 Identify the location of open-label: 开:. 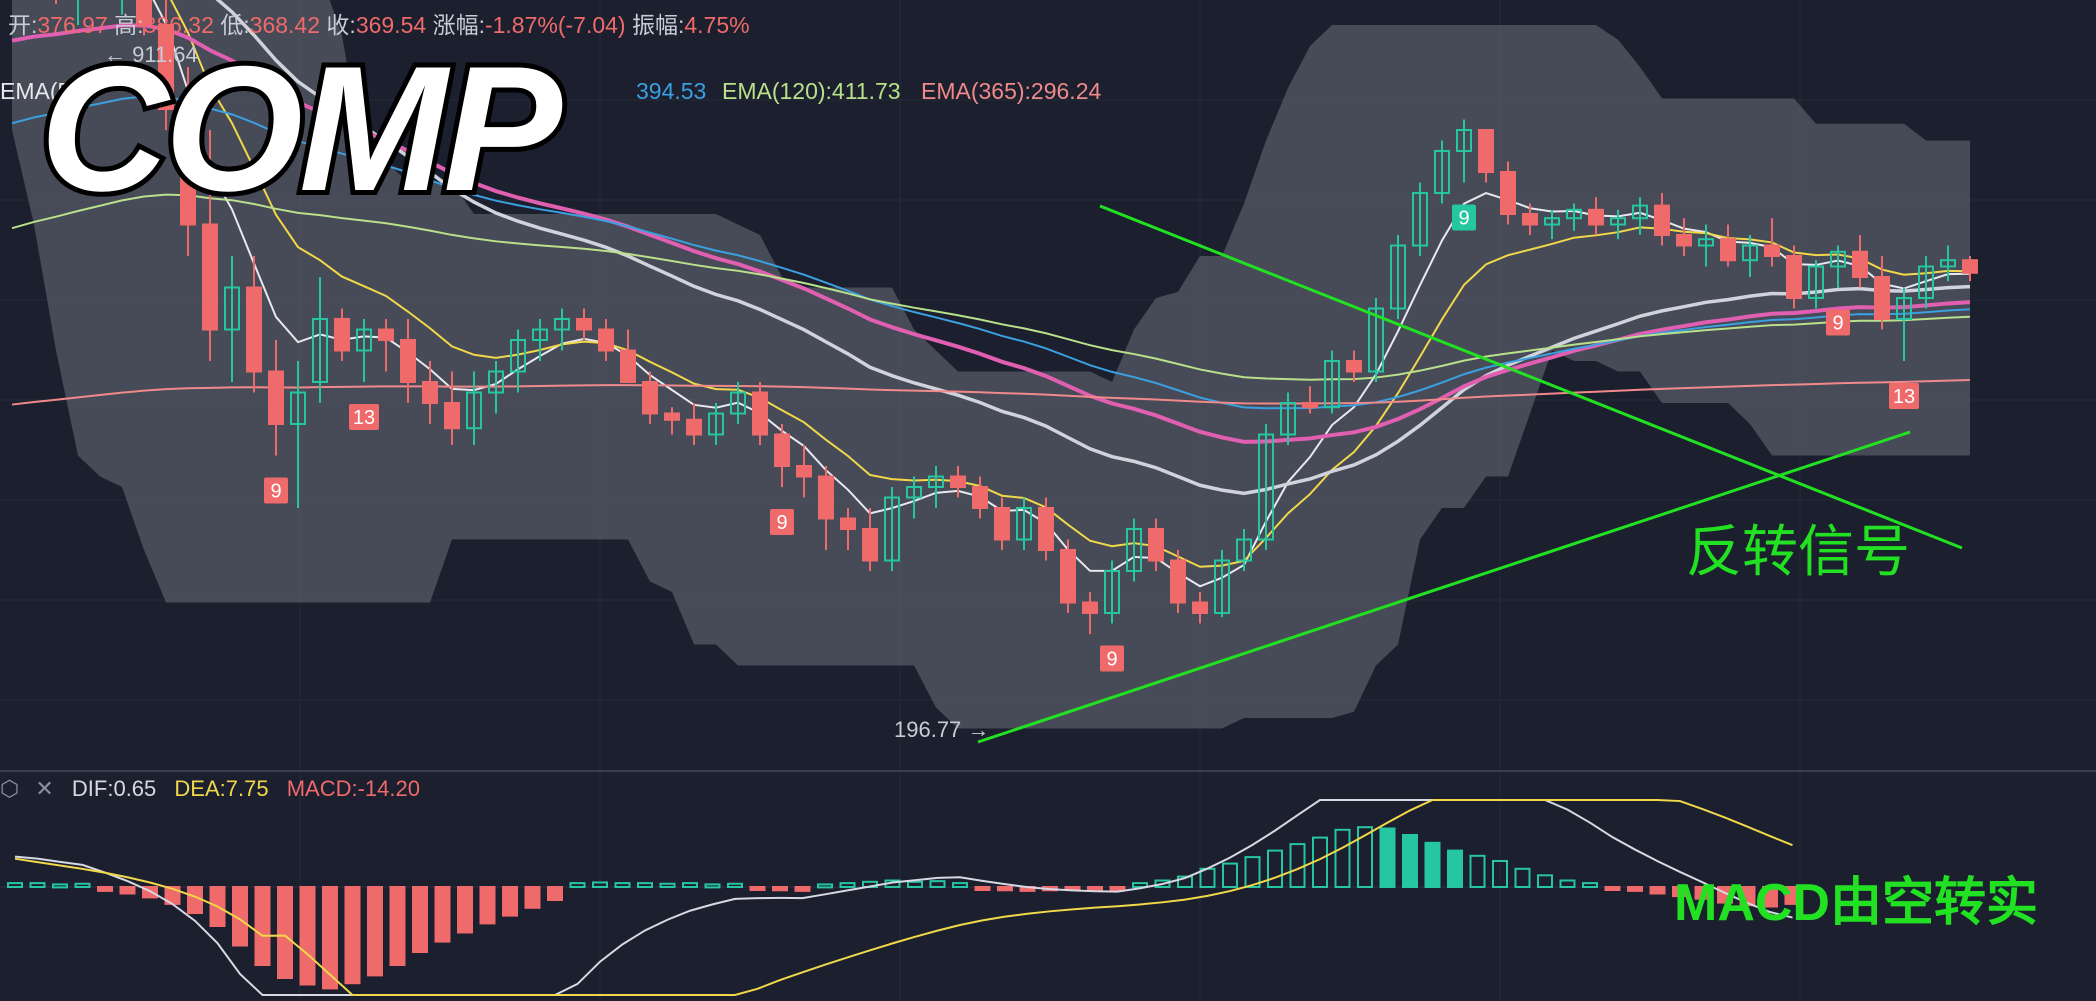
(23, 25).